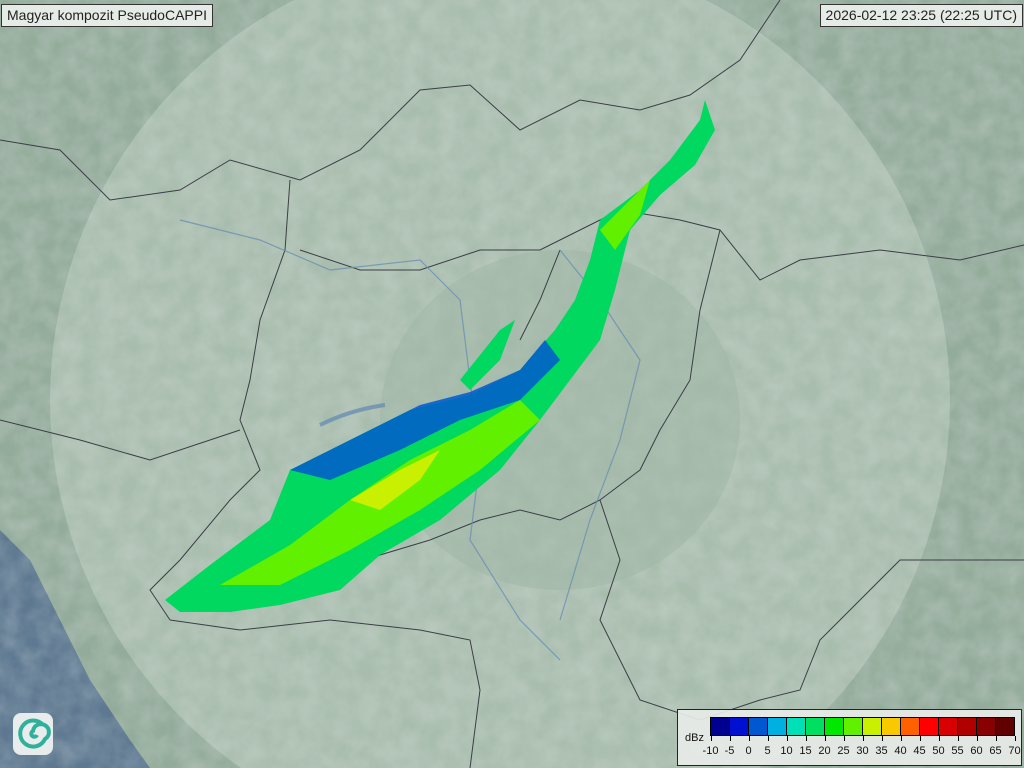  I want to click on legend-tick-label: 10, so click(786, 751).